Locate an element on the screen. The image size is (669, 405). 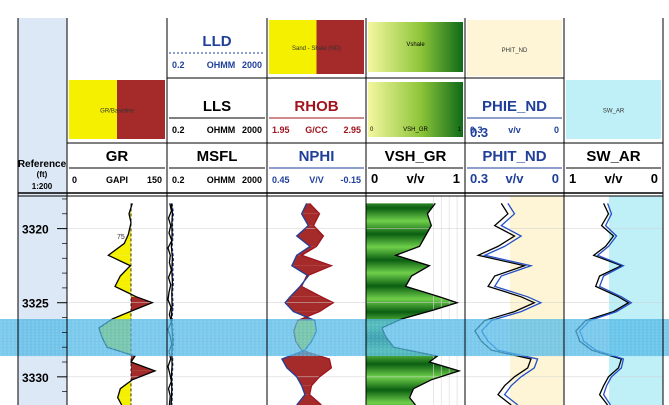
track-2-scale-unit-1: G/CC is located at coordinates (316, 130).